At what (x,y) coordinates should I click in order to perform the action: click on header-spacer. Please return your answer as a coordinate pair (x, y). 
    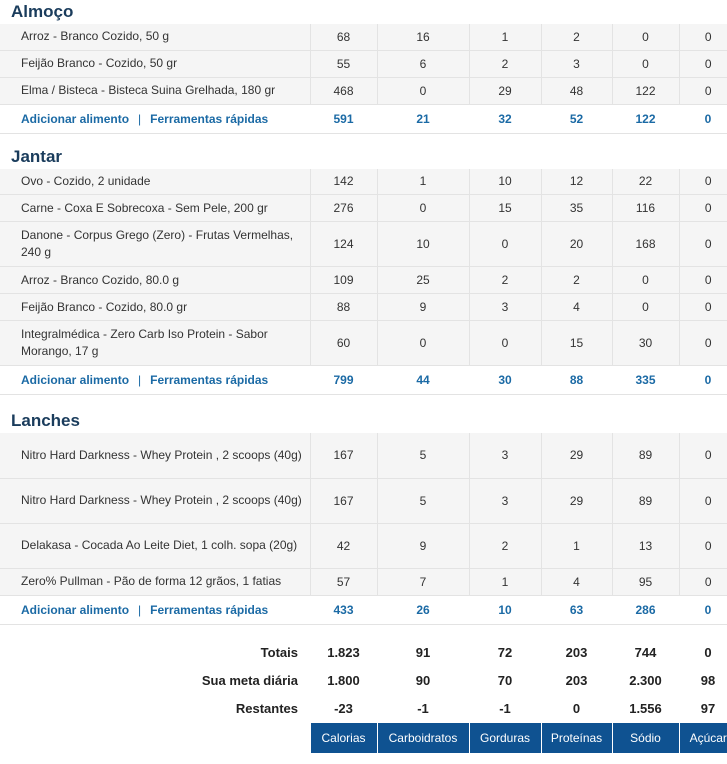
    Looking at the image, I should click on (155, 738).